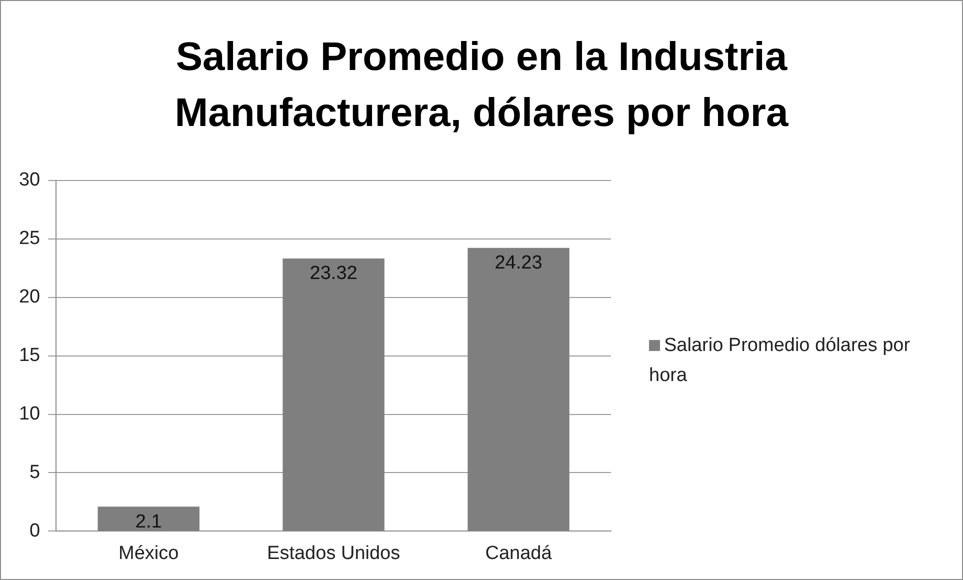 Image resolution: width=963 pixels, height=580 pixels. What do you see at coordinates (482, 85) in the screenshot?
I see `chart-title: Salario Promedio en la Industria Manufacturera, dólares por hora` at bounding box center [482, 85].